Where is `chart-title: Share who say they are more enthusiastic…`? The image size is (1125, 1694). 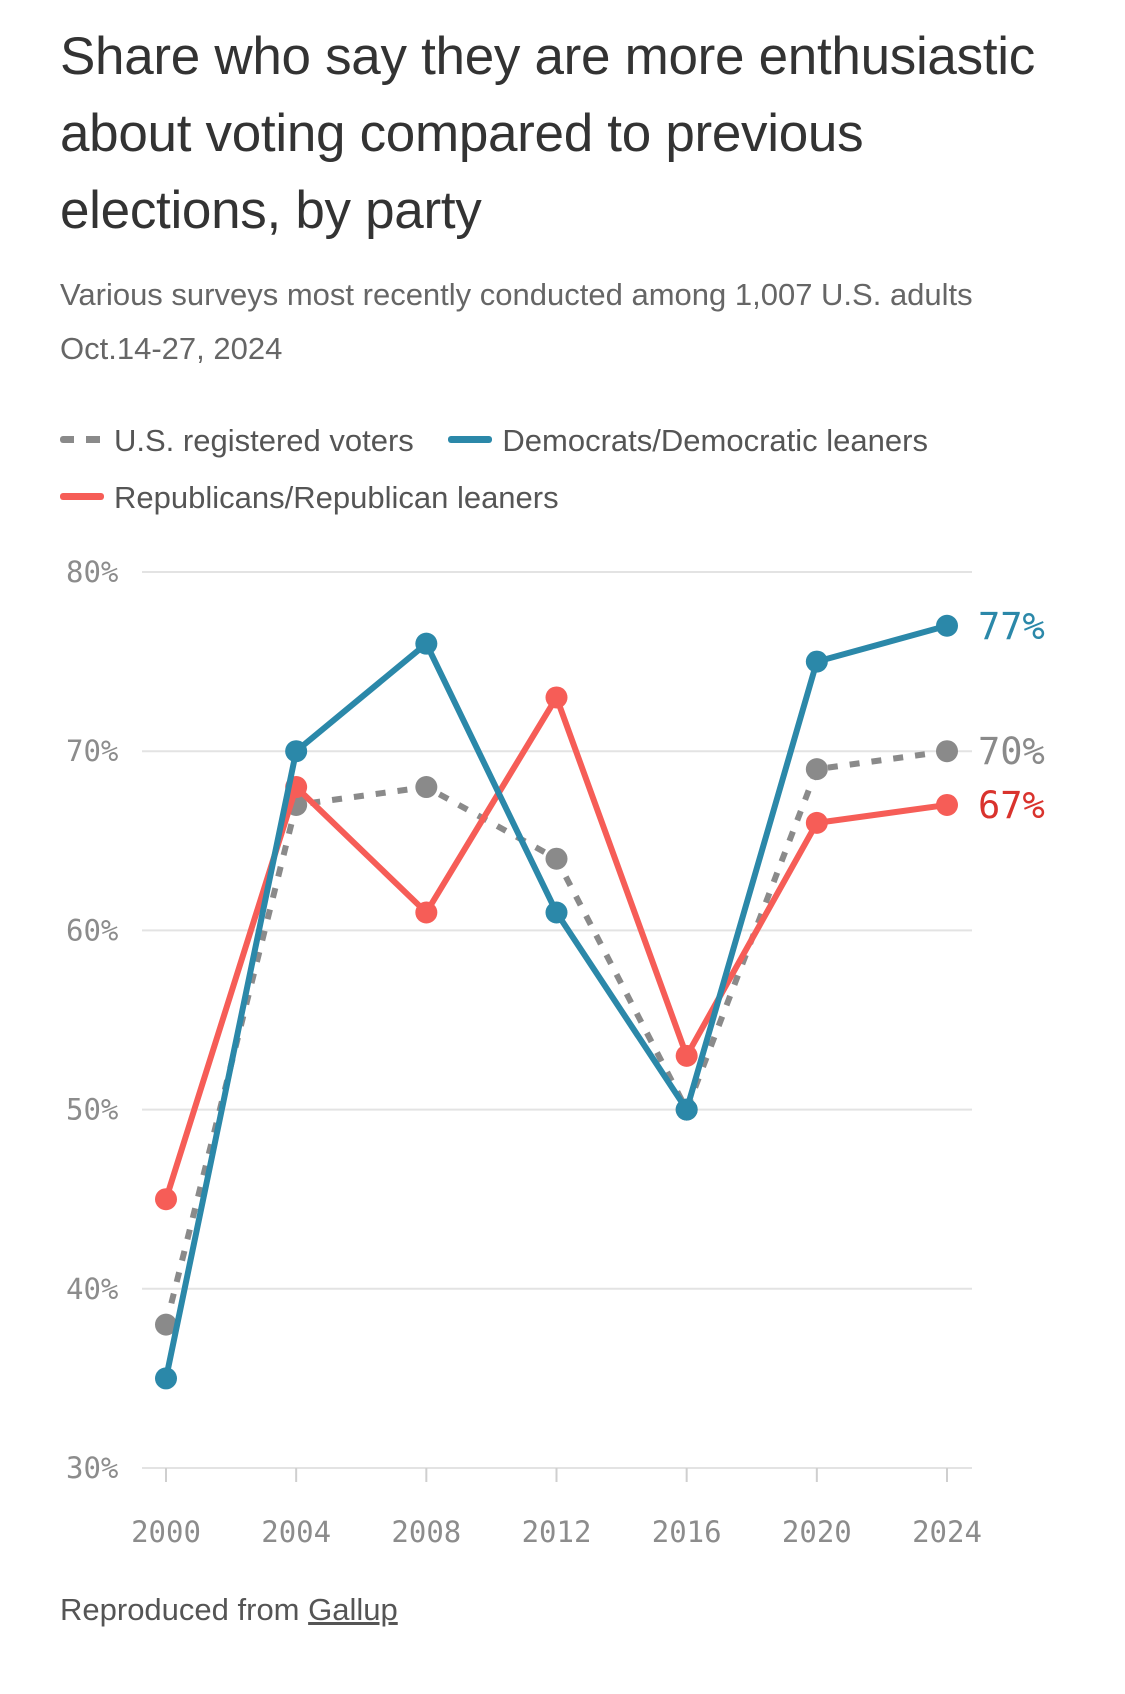 chart-title: Share who say they are more enthusiastic… is located at coordinates (547, 133).